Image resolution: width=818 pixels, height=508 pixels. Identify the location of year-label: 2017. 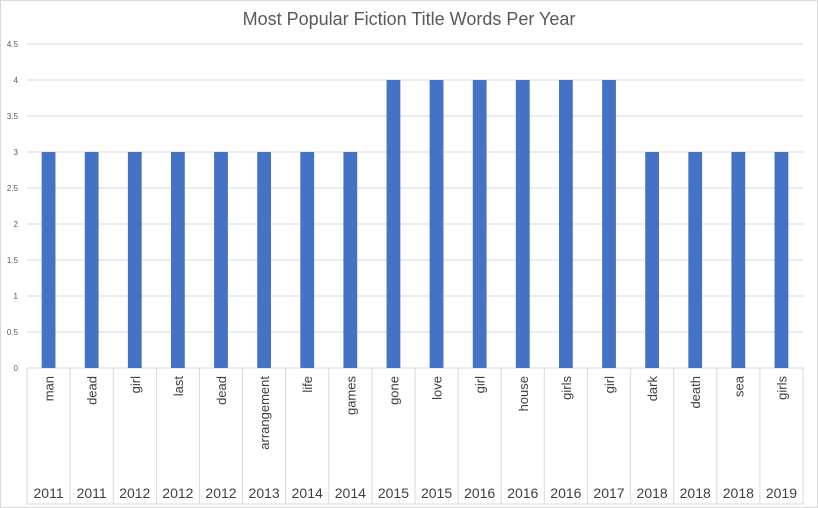
(608, 493).